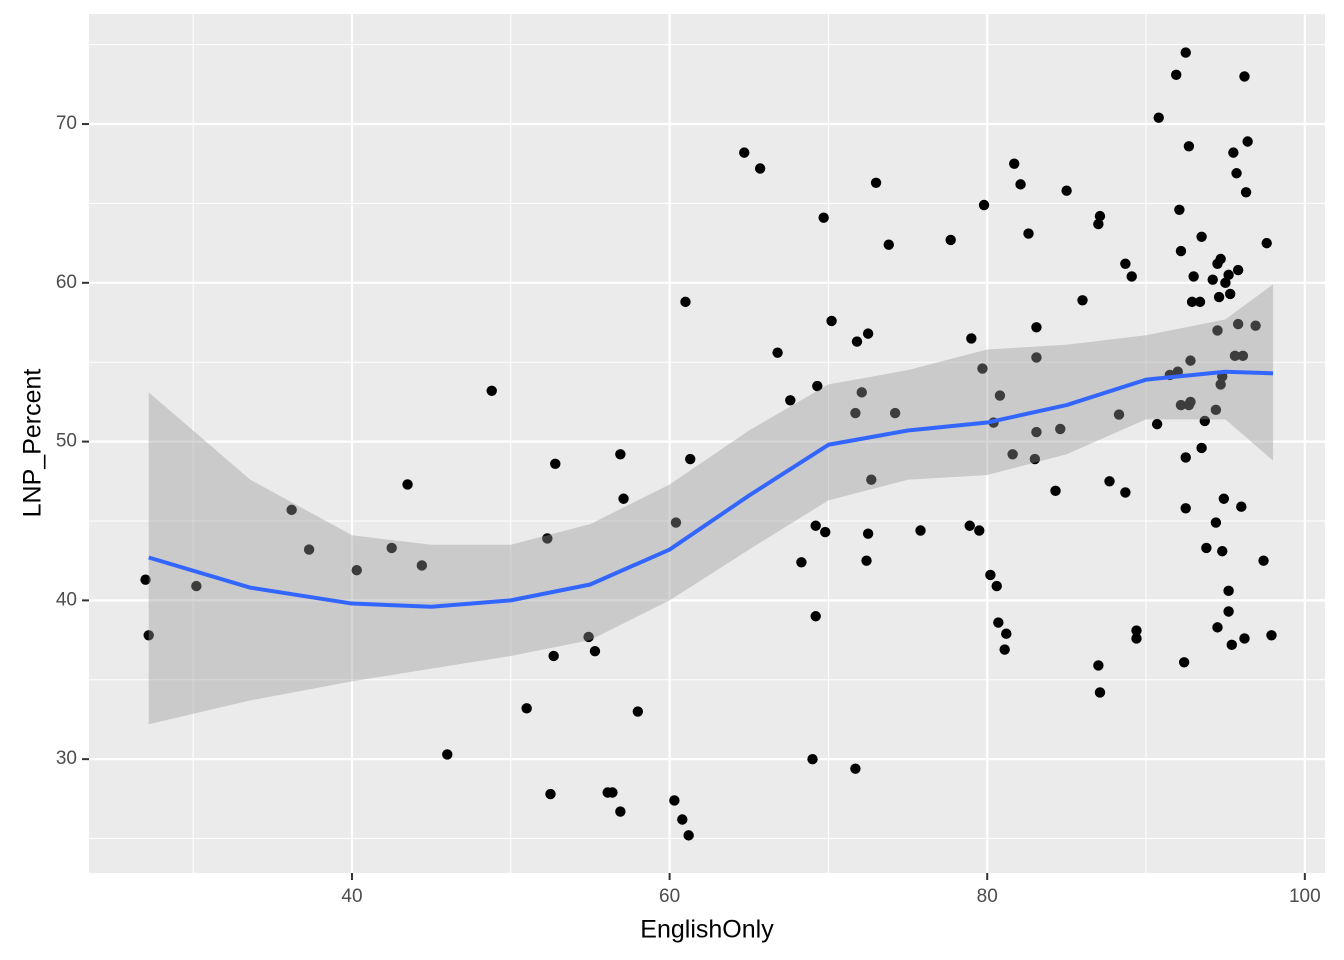 The width and height of the screenshot is (1344, 960). Describe the element at coordinates (66, 599) in the screenshot. I see `y-tick-label: 40` at that location.